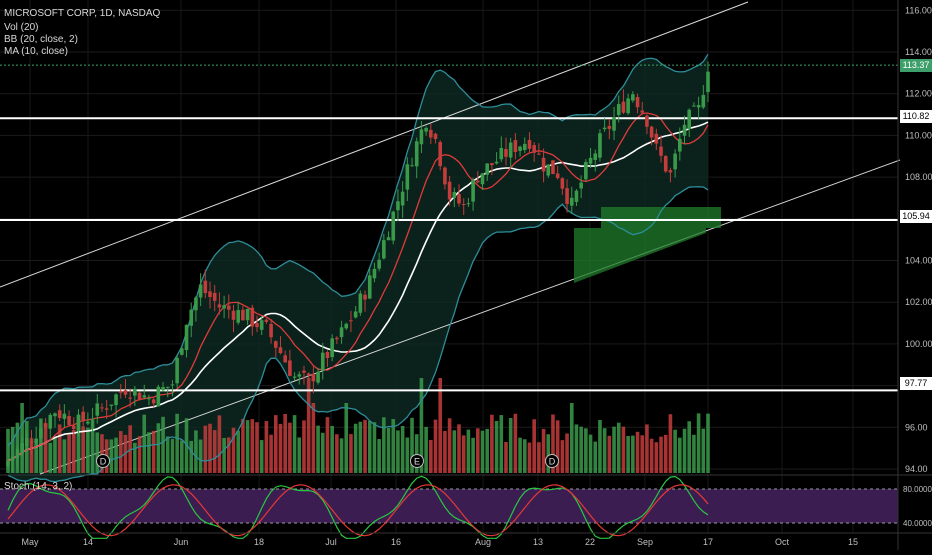  I want to click on time-axis-label: Jul, so click(331, 542).